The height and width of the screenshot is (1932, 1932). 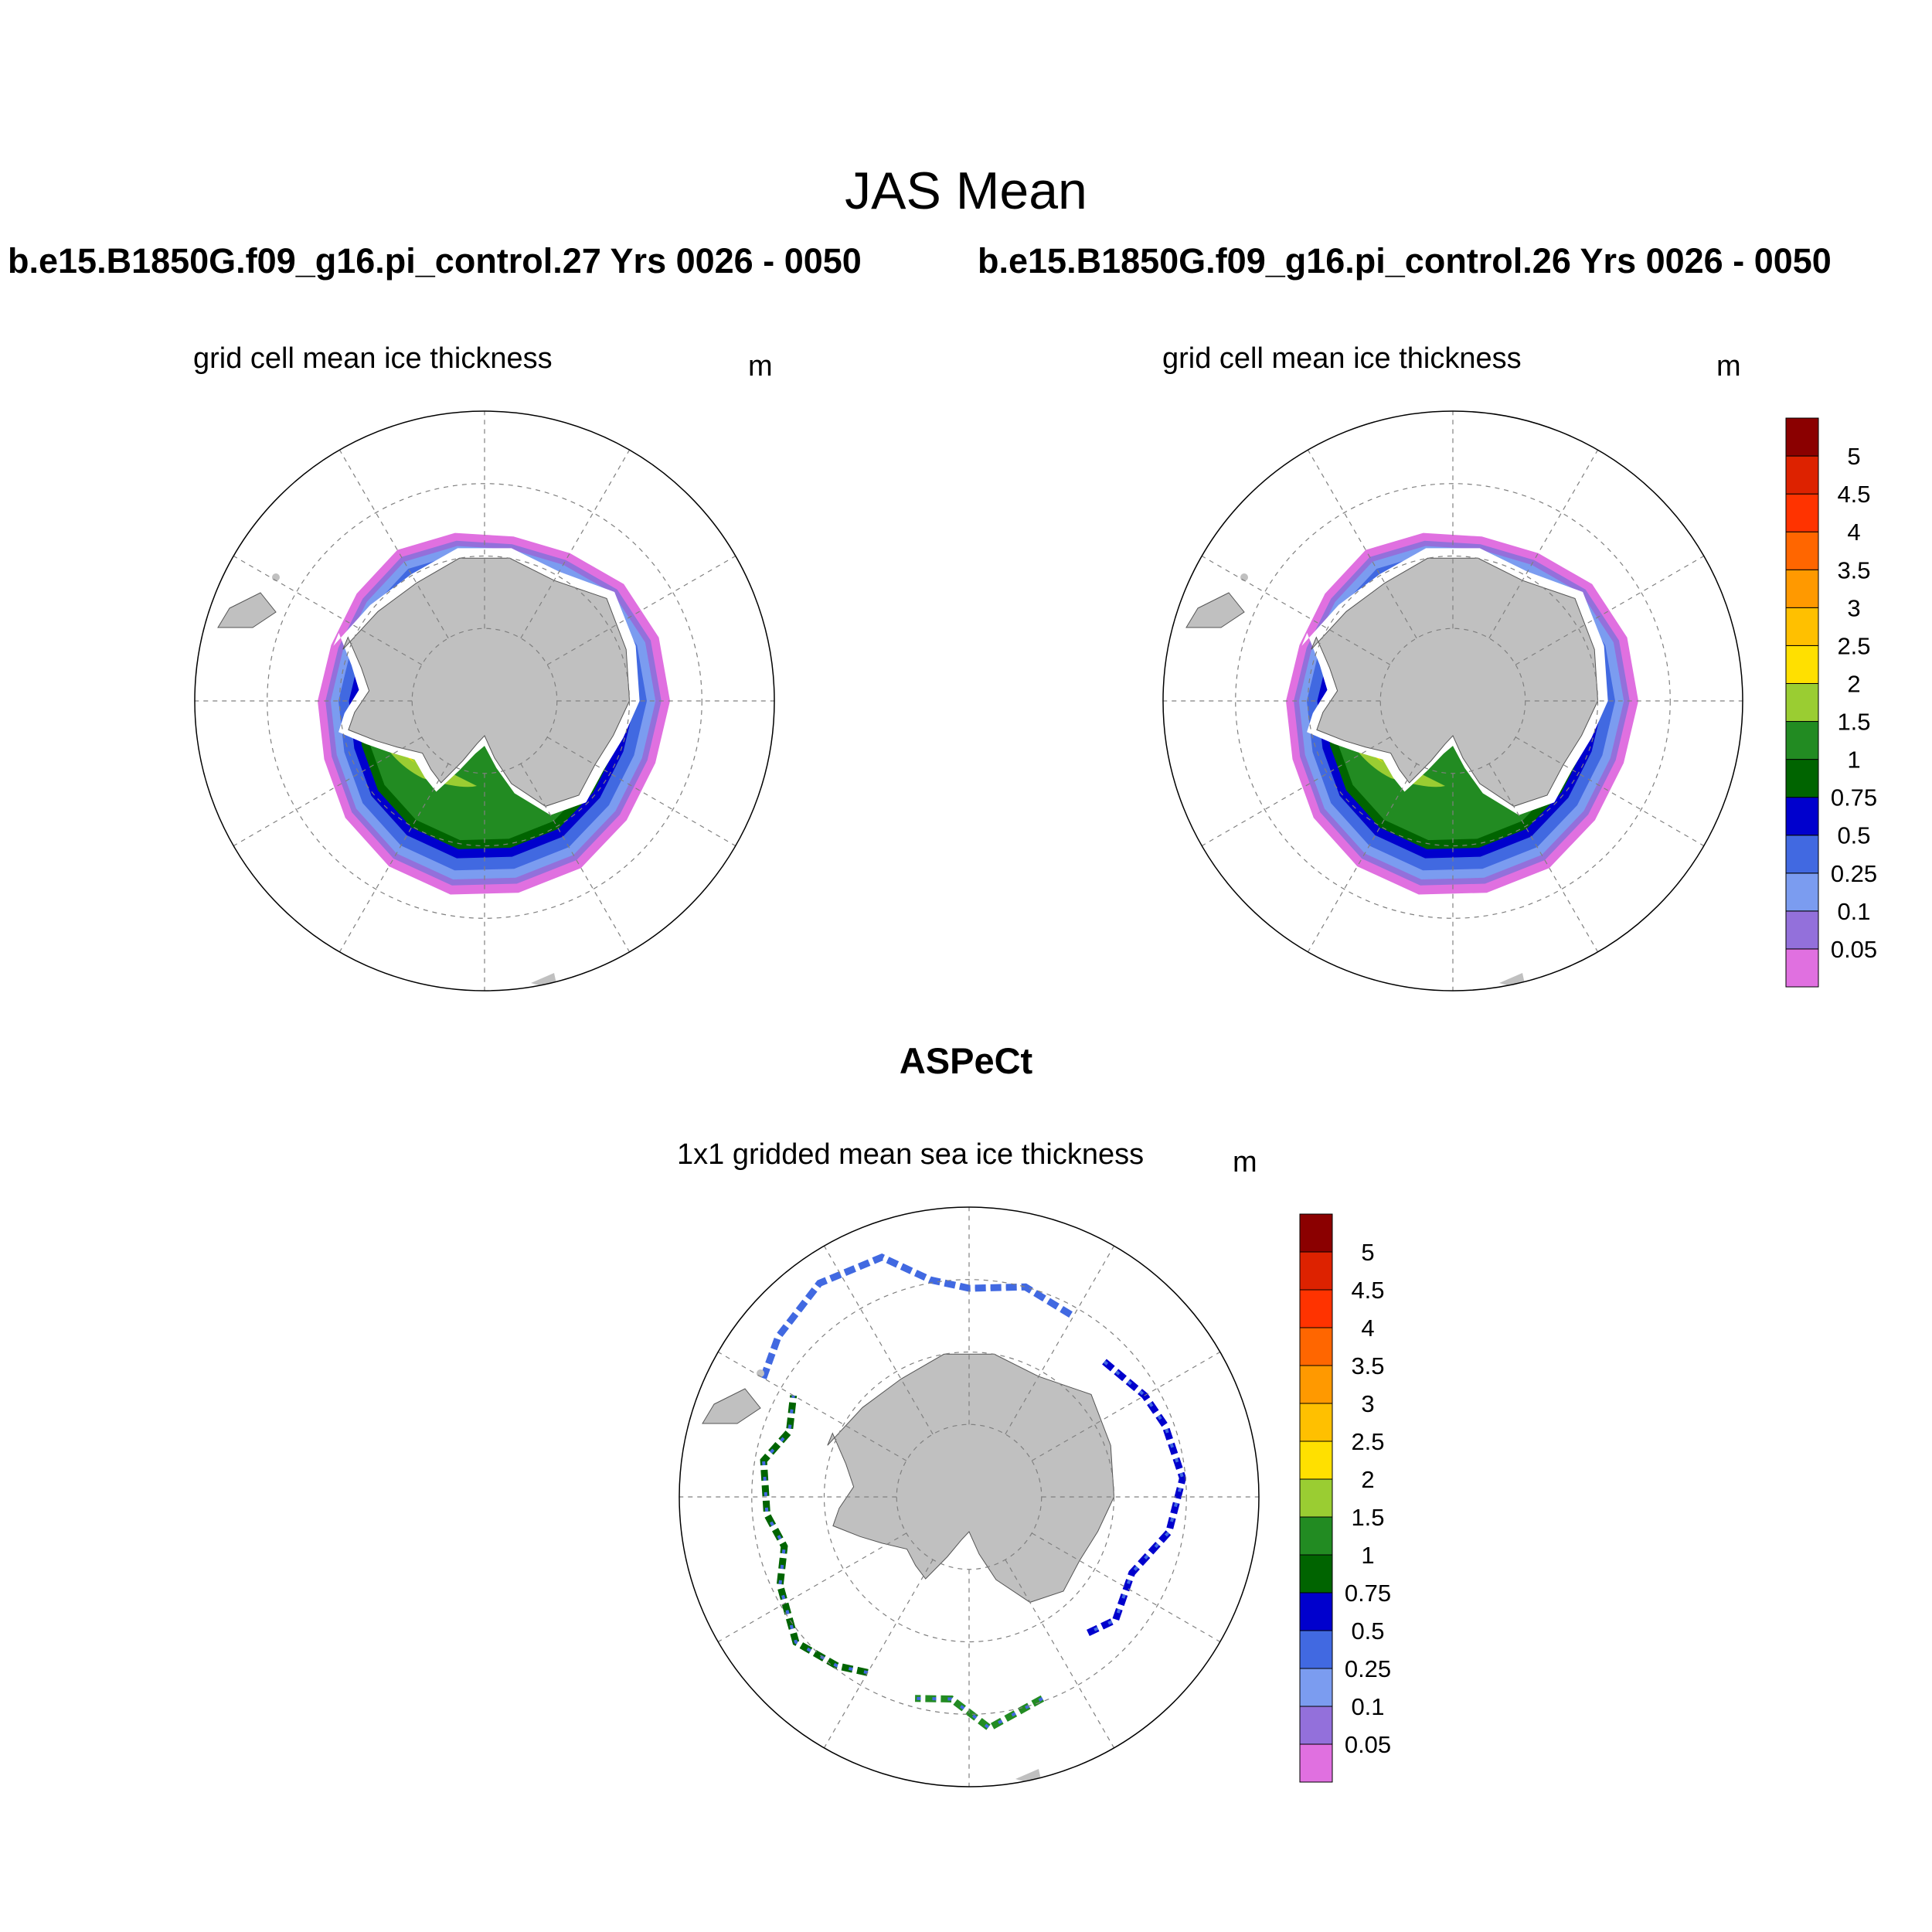 I want to click on obs-track, so click(x=918, y=1316).